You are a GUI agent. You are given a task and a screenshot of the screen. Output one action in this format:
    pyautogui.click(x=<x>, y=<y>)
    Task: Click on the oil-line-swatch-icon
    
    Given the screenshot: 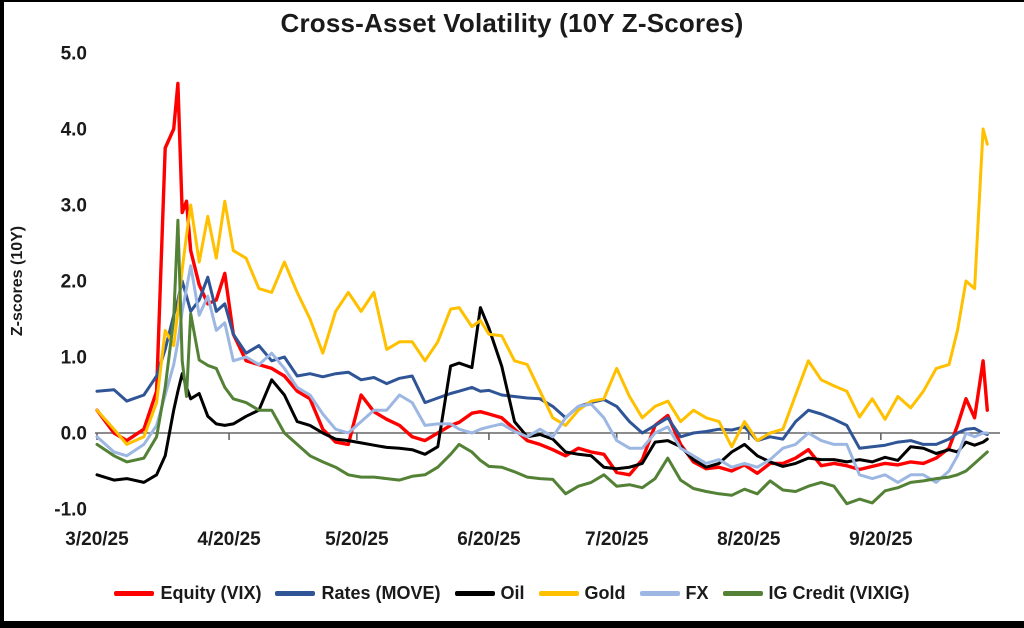 What is the action you would take?
    pyautogui.click(x=474, y=593)
    